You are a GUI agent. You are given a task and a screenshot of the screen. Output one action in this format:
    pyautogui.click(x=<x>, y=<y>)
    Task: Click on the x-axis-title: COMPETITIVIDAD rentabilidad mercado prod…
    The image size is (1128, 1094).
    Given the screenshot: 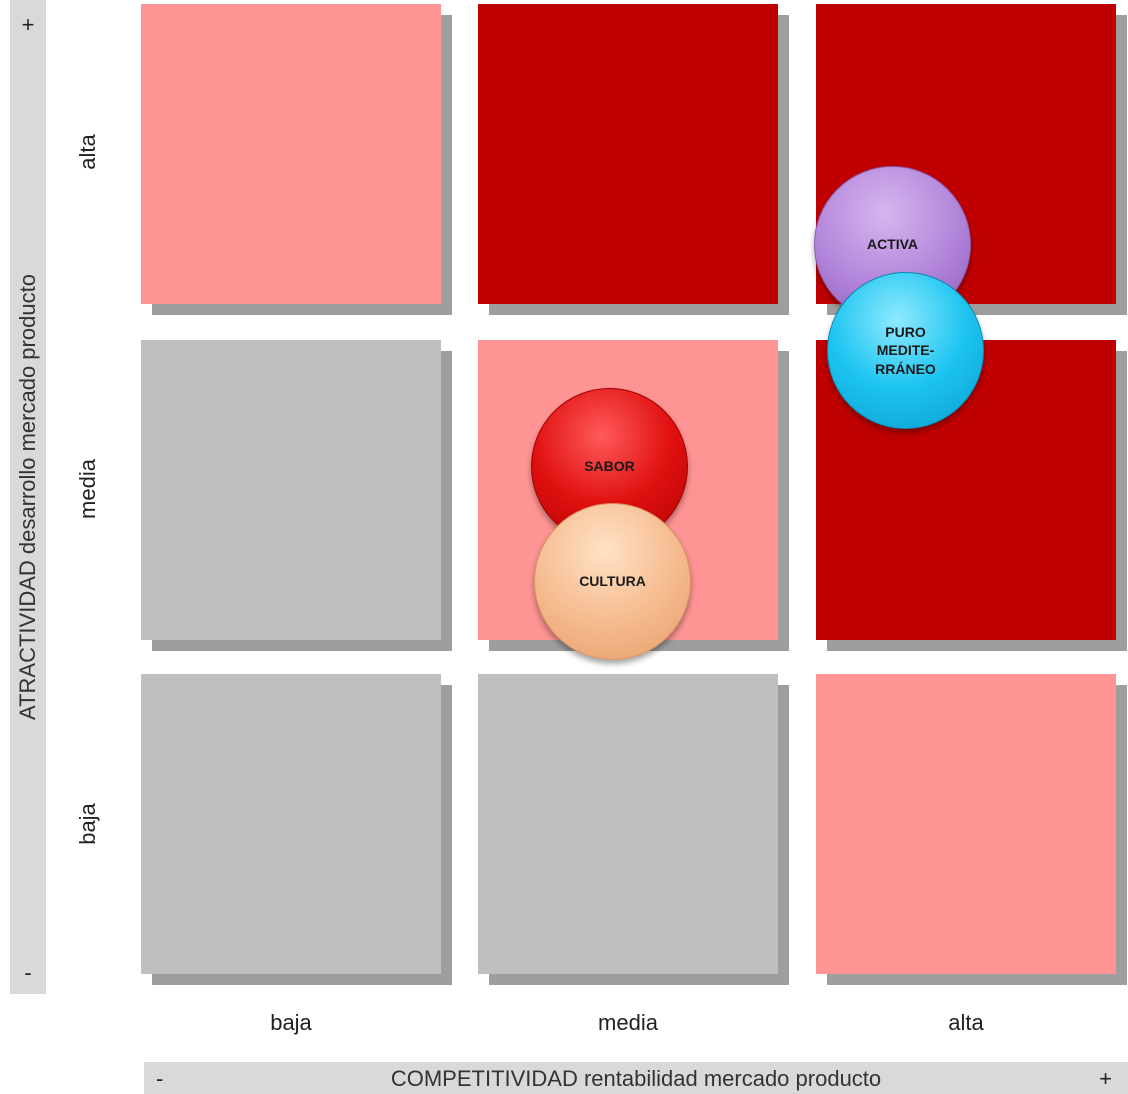 What is the action you would take?
    pyautogui.click(x=636, y=1078)
    